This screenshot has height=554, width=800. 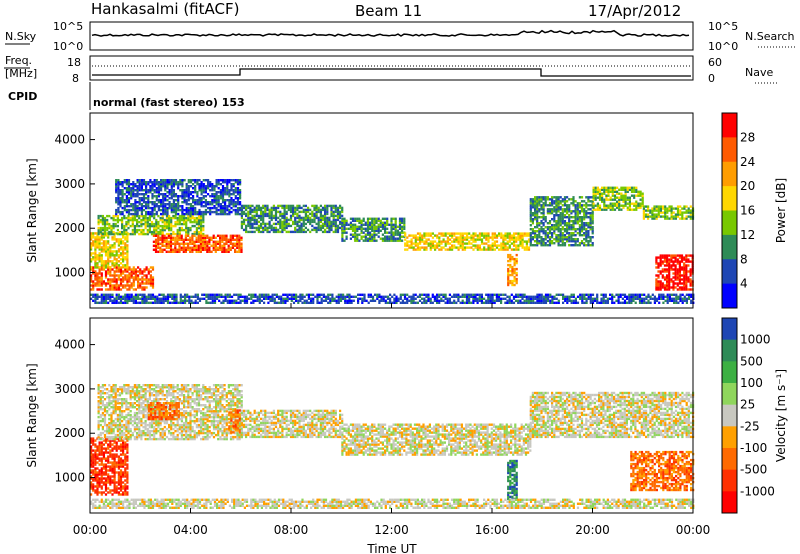 What do you see at coordinates (388, 11) in the screenshot?
I see `beam-title: Beam 11` at bounding box center [388, 11].